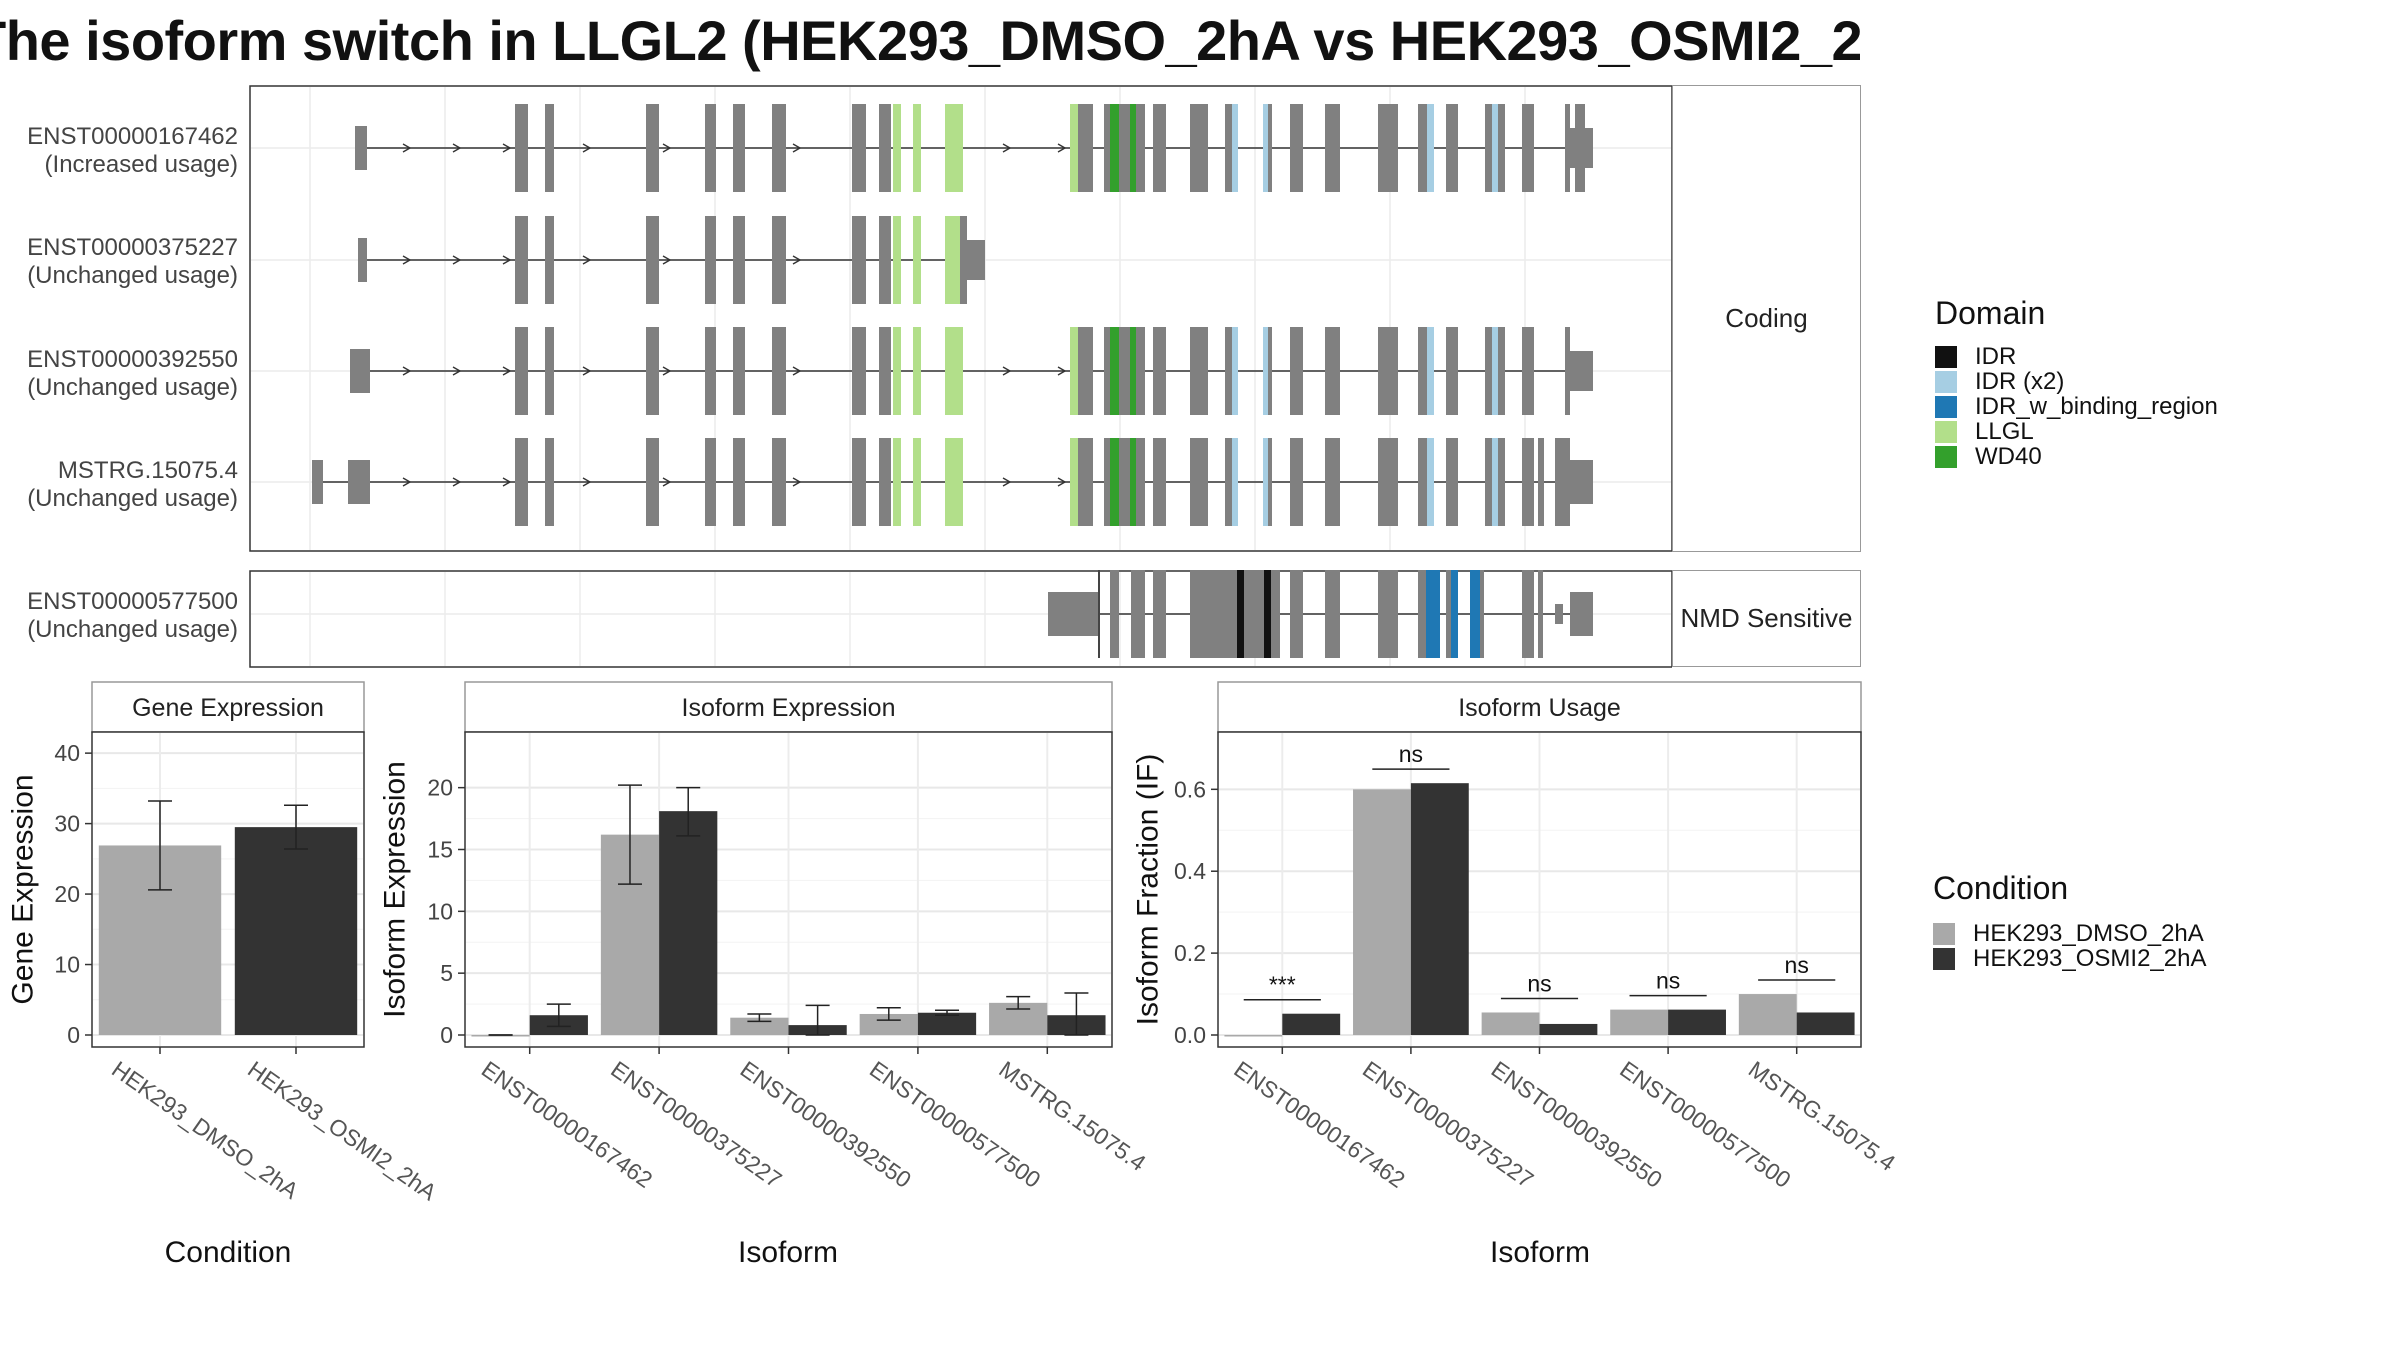 Image resolution: width=2400 pixels, height=1350 pixels. Describe the element at coordinates (119, 374) in the screenshot. I see `transcript-label: ENST00000392550 (Unchanged usage)` at that location.